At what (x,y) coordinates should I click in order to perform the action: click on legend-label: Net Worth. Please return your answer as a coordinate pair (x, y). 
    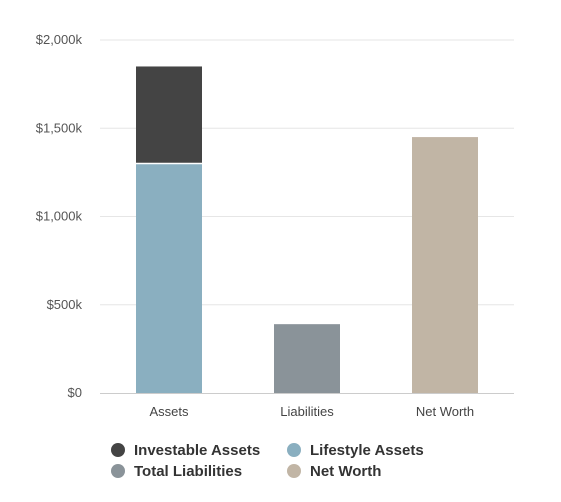
    Looking at the image, I should click on (345, 471).